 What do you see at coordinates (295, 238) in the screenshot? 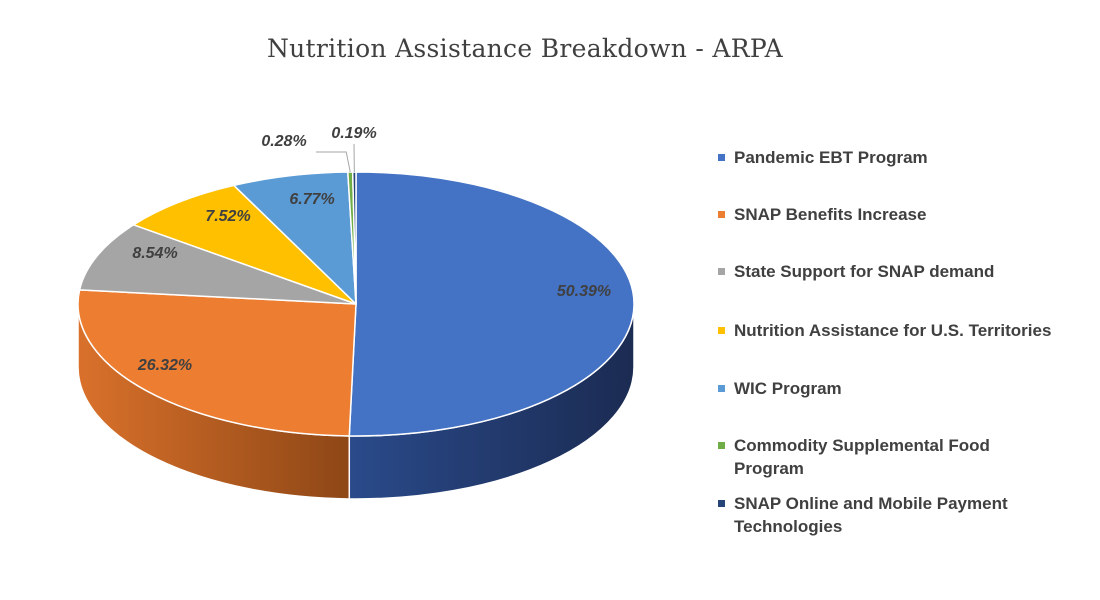
I see `pie-slice-wic-program` at bounding box center [295, 238].